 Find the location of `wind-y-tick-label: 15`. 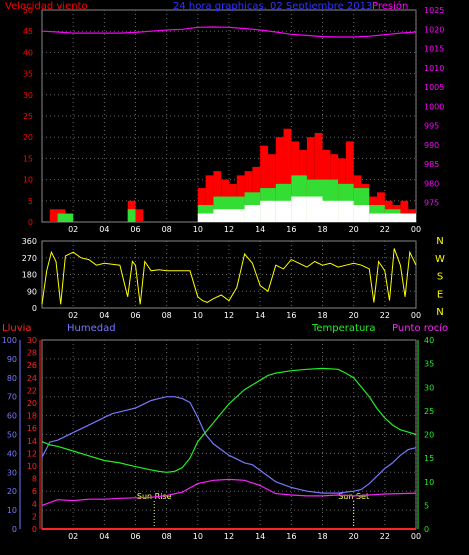

wind-y-tick-label: 15 is located at coordinates (28, 158).